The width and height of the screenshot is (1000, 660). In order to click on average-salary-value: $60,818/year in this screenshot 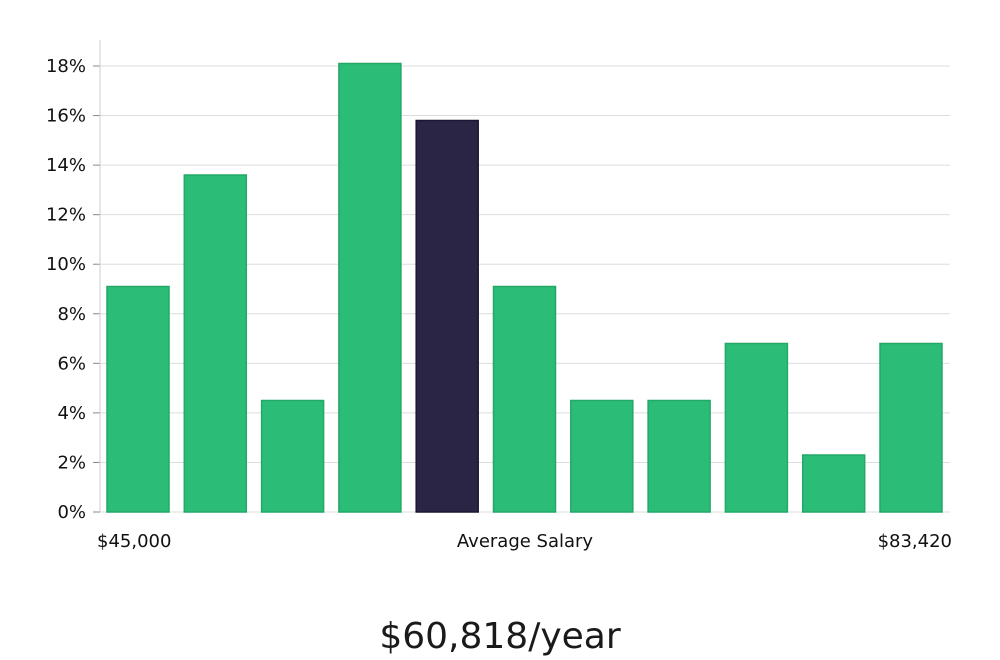, I will do `click(500, 636)`.